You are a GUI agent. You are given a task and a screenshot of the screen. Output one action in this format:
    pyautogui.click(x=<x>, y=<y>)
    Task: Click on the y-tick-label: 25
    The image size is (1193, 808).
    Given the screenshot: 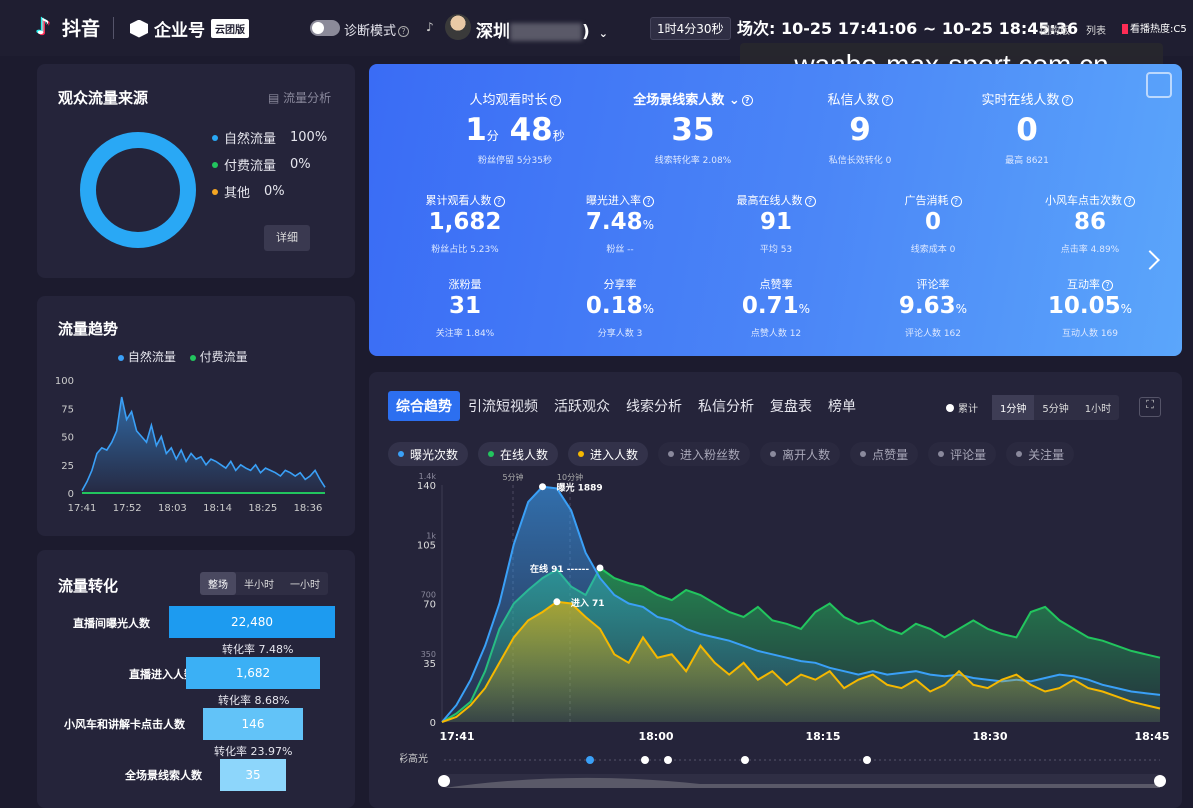 What is the action you would take?
    pyautogui.click(x=67, y=466)
    